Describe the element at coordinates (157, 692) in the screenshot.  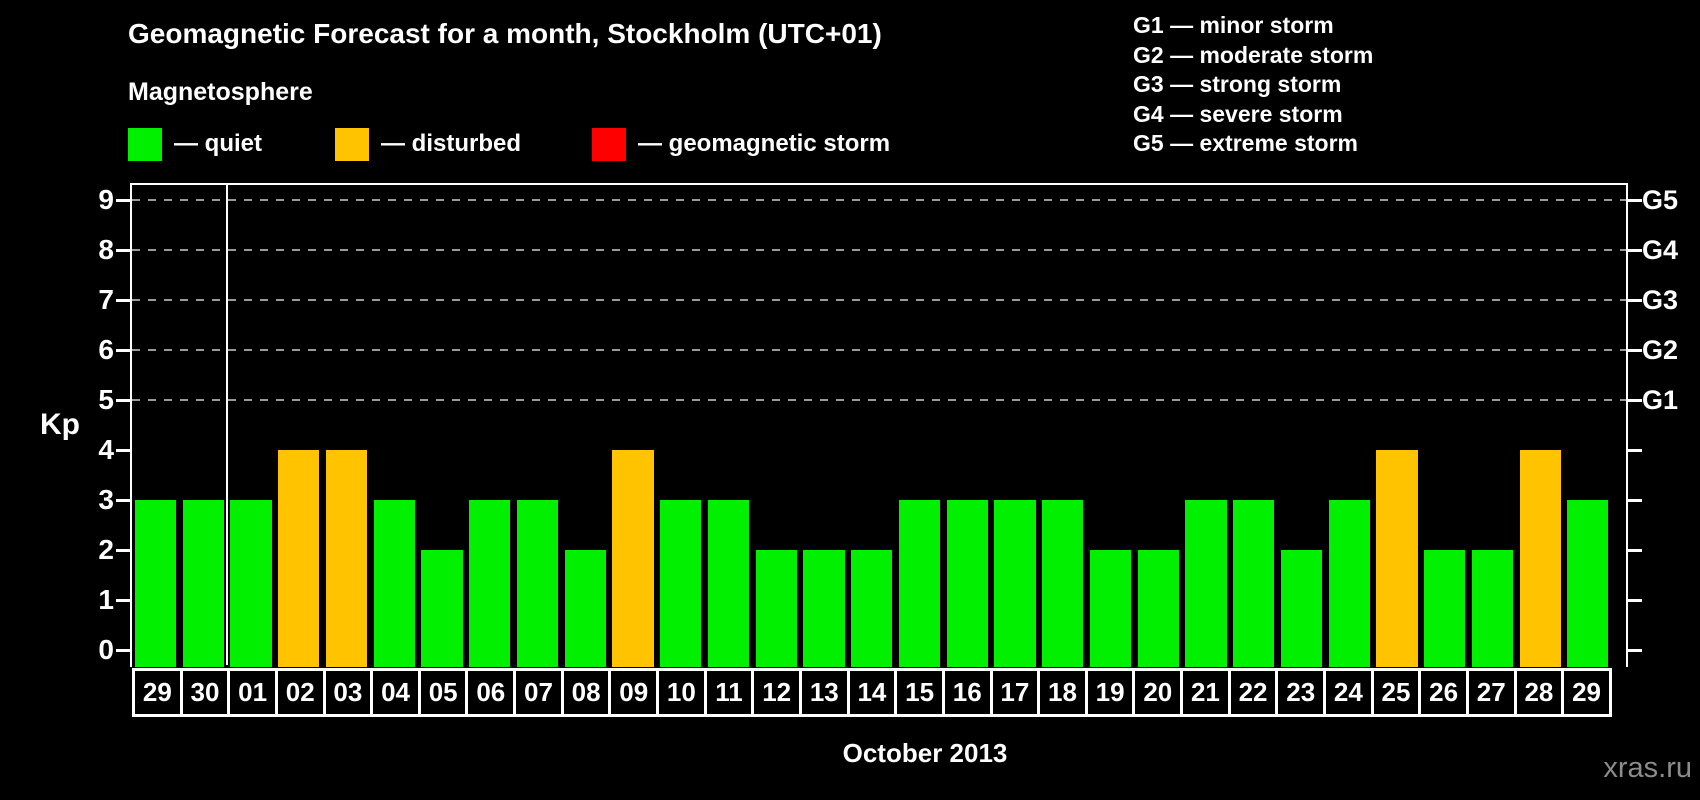
I see `date-cell-29-prev-month: 29` at that location.